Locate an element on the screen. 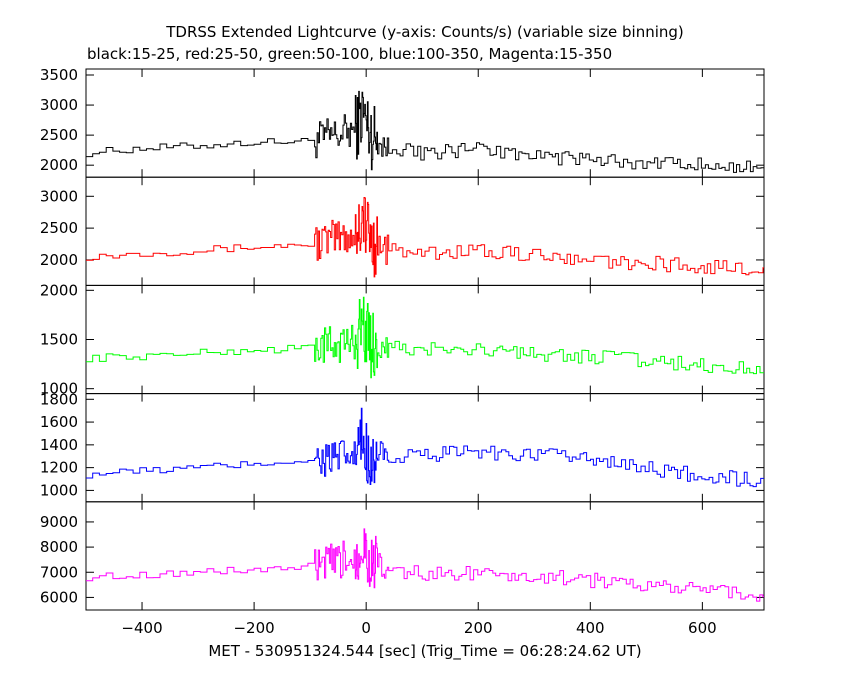 The width and height of the screenshot is (850, 680). panel-2: 2000 2500 3000 is located at coordinates (402, 231).